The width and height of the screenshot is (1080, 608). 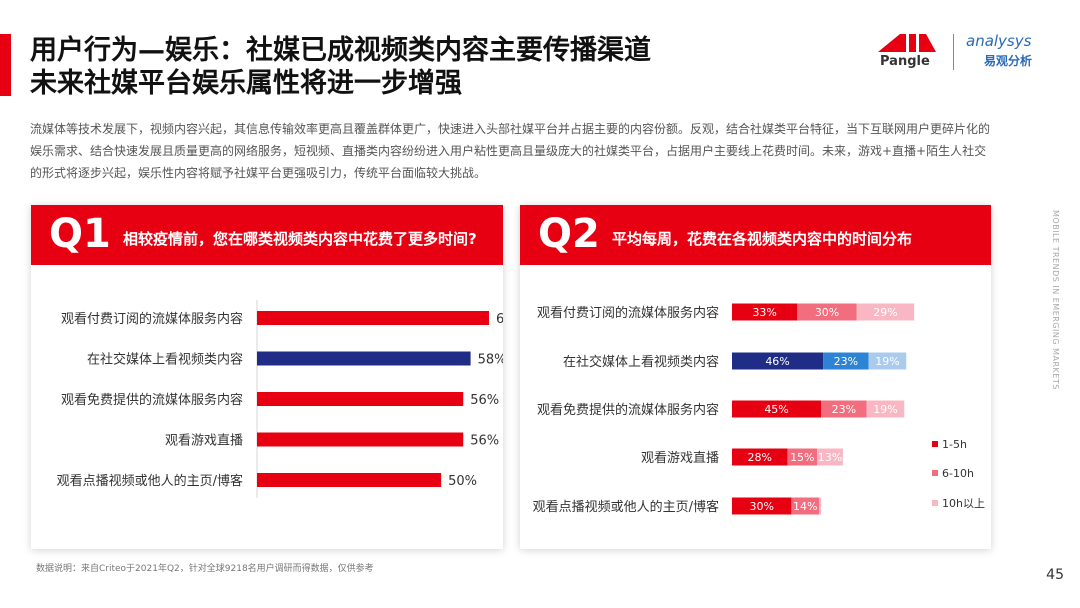 I want to click on q1-category-label: 观看付费订阅的流媒体服务内容, so click(x=152, y=319).